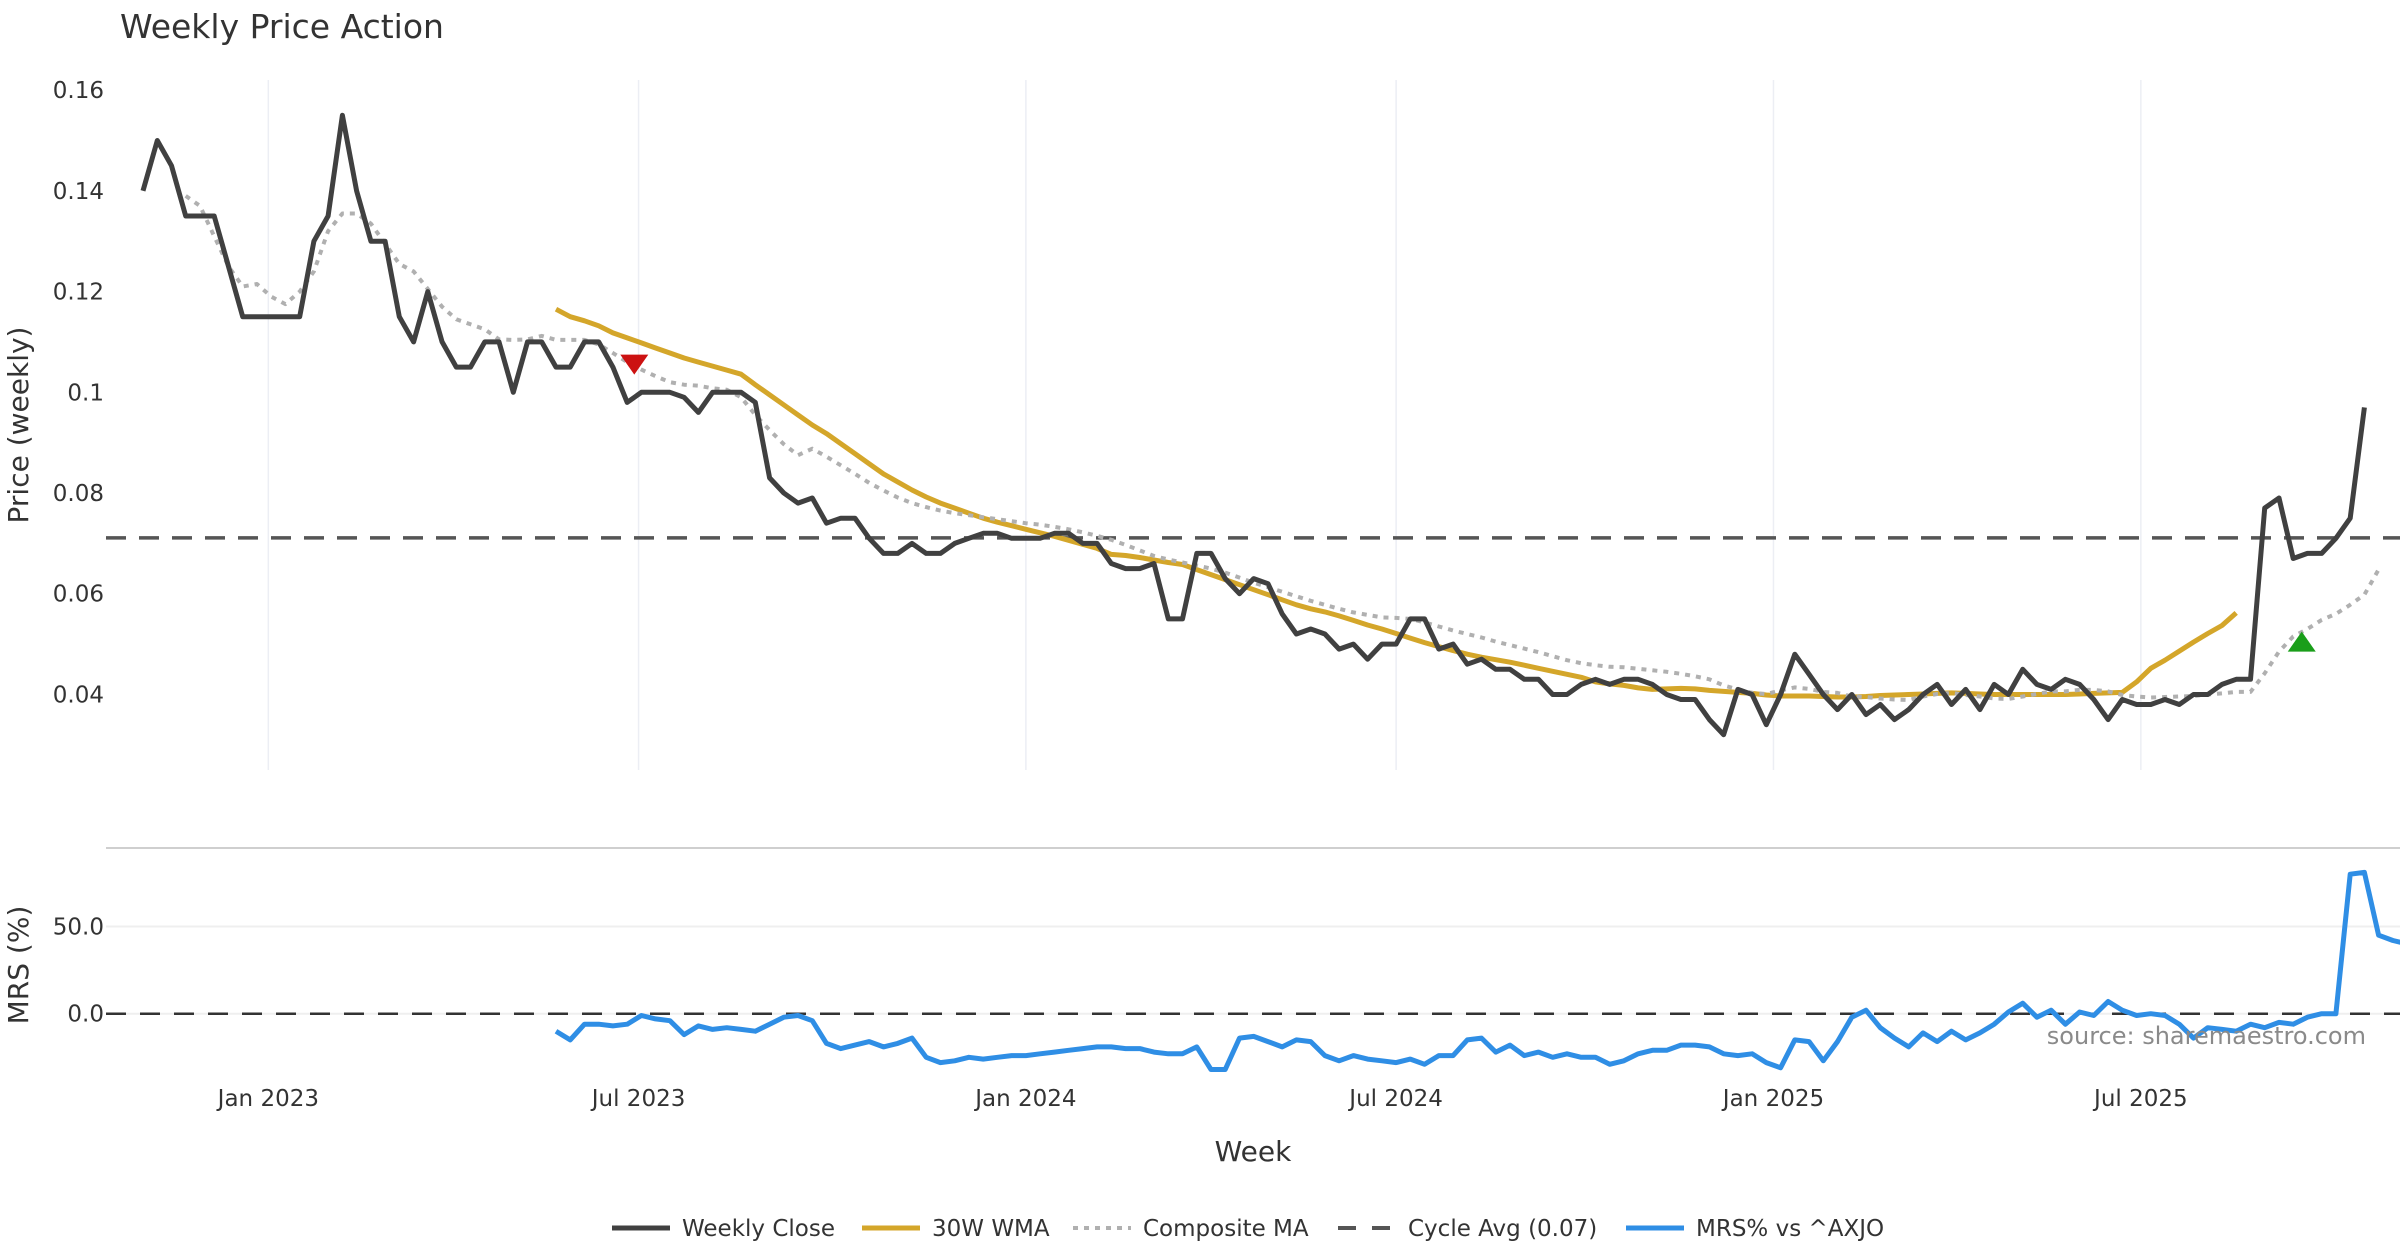 The image size is (2400, 1260). What do you see at coordinates (2206, 1036) in the screenshot?
I see `source-annotation: source: sharemaestro.com` at bounding box center [2206, 1036].